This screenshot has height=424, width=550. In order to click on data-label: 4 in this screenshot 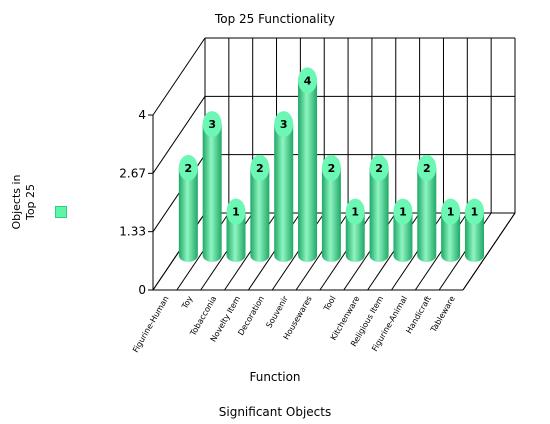, I will do `click(308, 80)`.